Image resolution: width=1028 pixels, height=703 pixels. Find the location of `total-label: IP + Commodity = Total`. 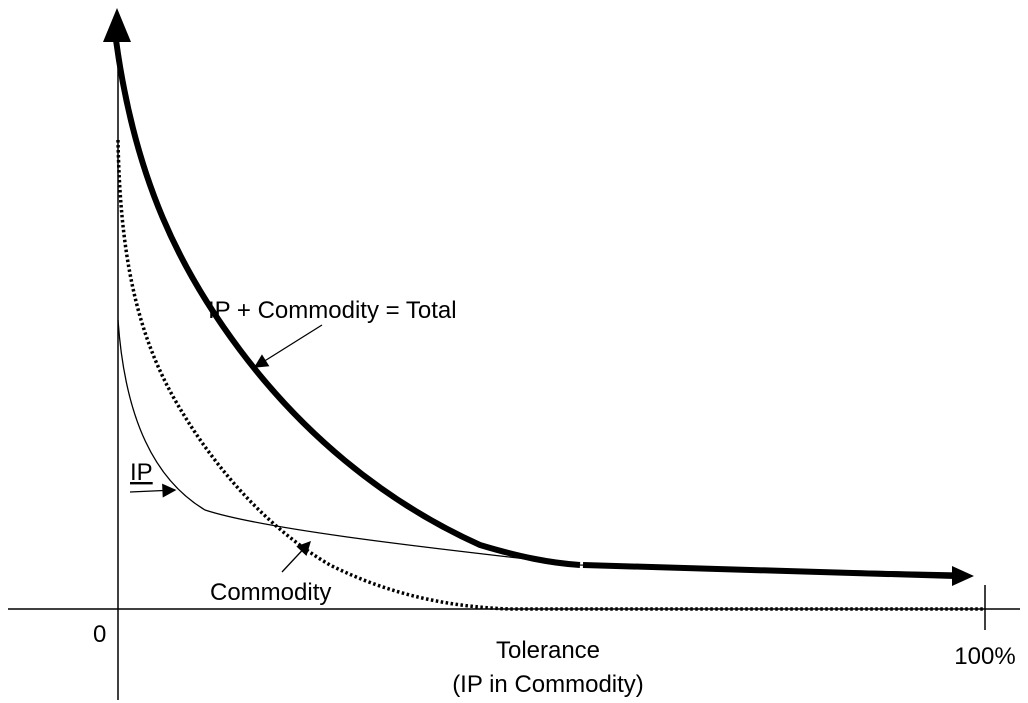

total-label: IP + Commodity = Total is located at coordinates (332, 310).